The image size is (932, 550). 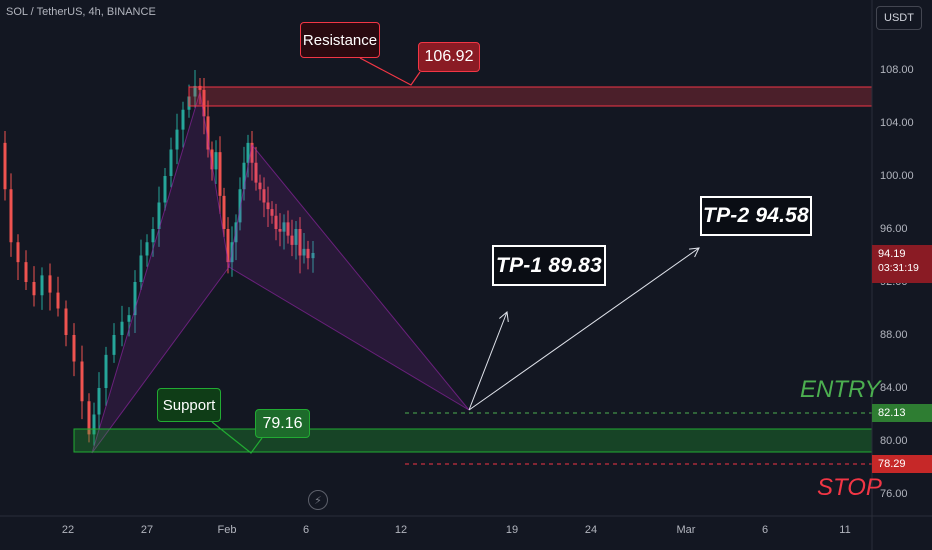 What do you see at coordinates (340, 40) in the screenshot?
I see `resistance-callout: Resistance` at bounding box center [340, 40].